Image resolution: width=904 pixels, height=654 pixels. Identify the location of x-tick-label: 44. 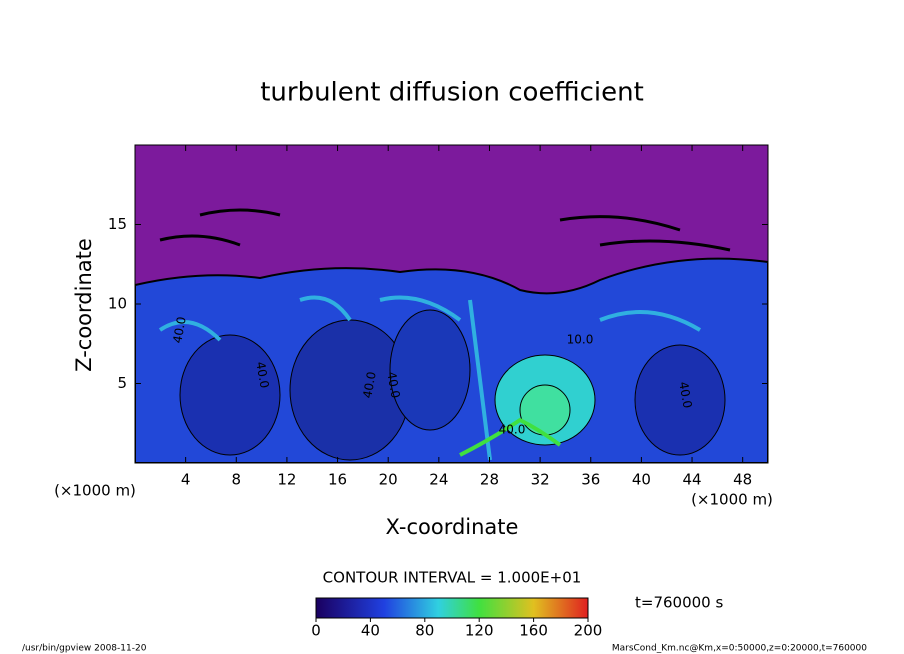
(691, 480).